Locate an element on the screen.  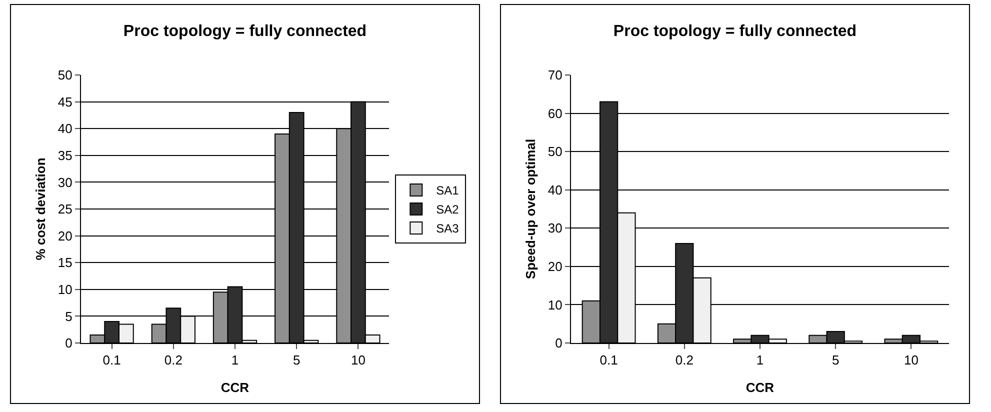
y-tick-label: 25 is located at coordinates (65, 209).